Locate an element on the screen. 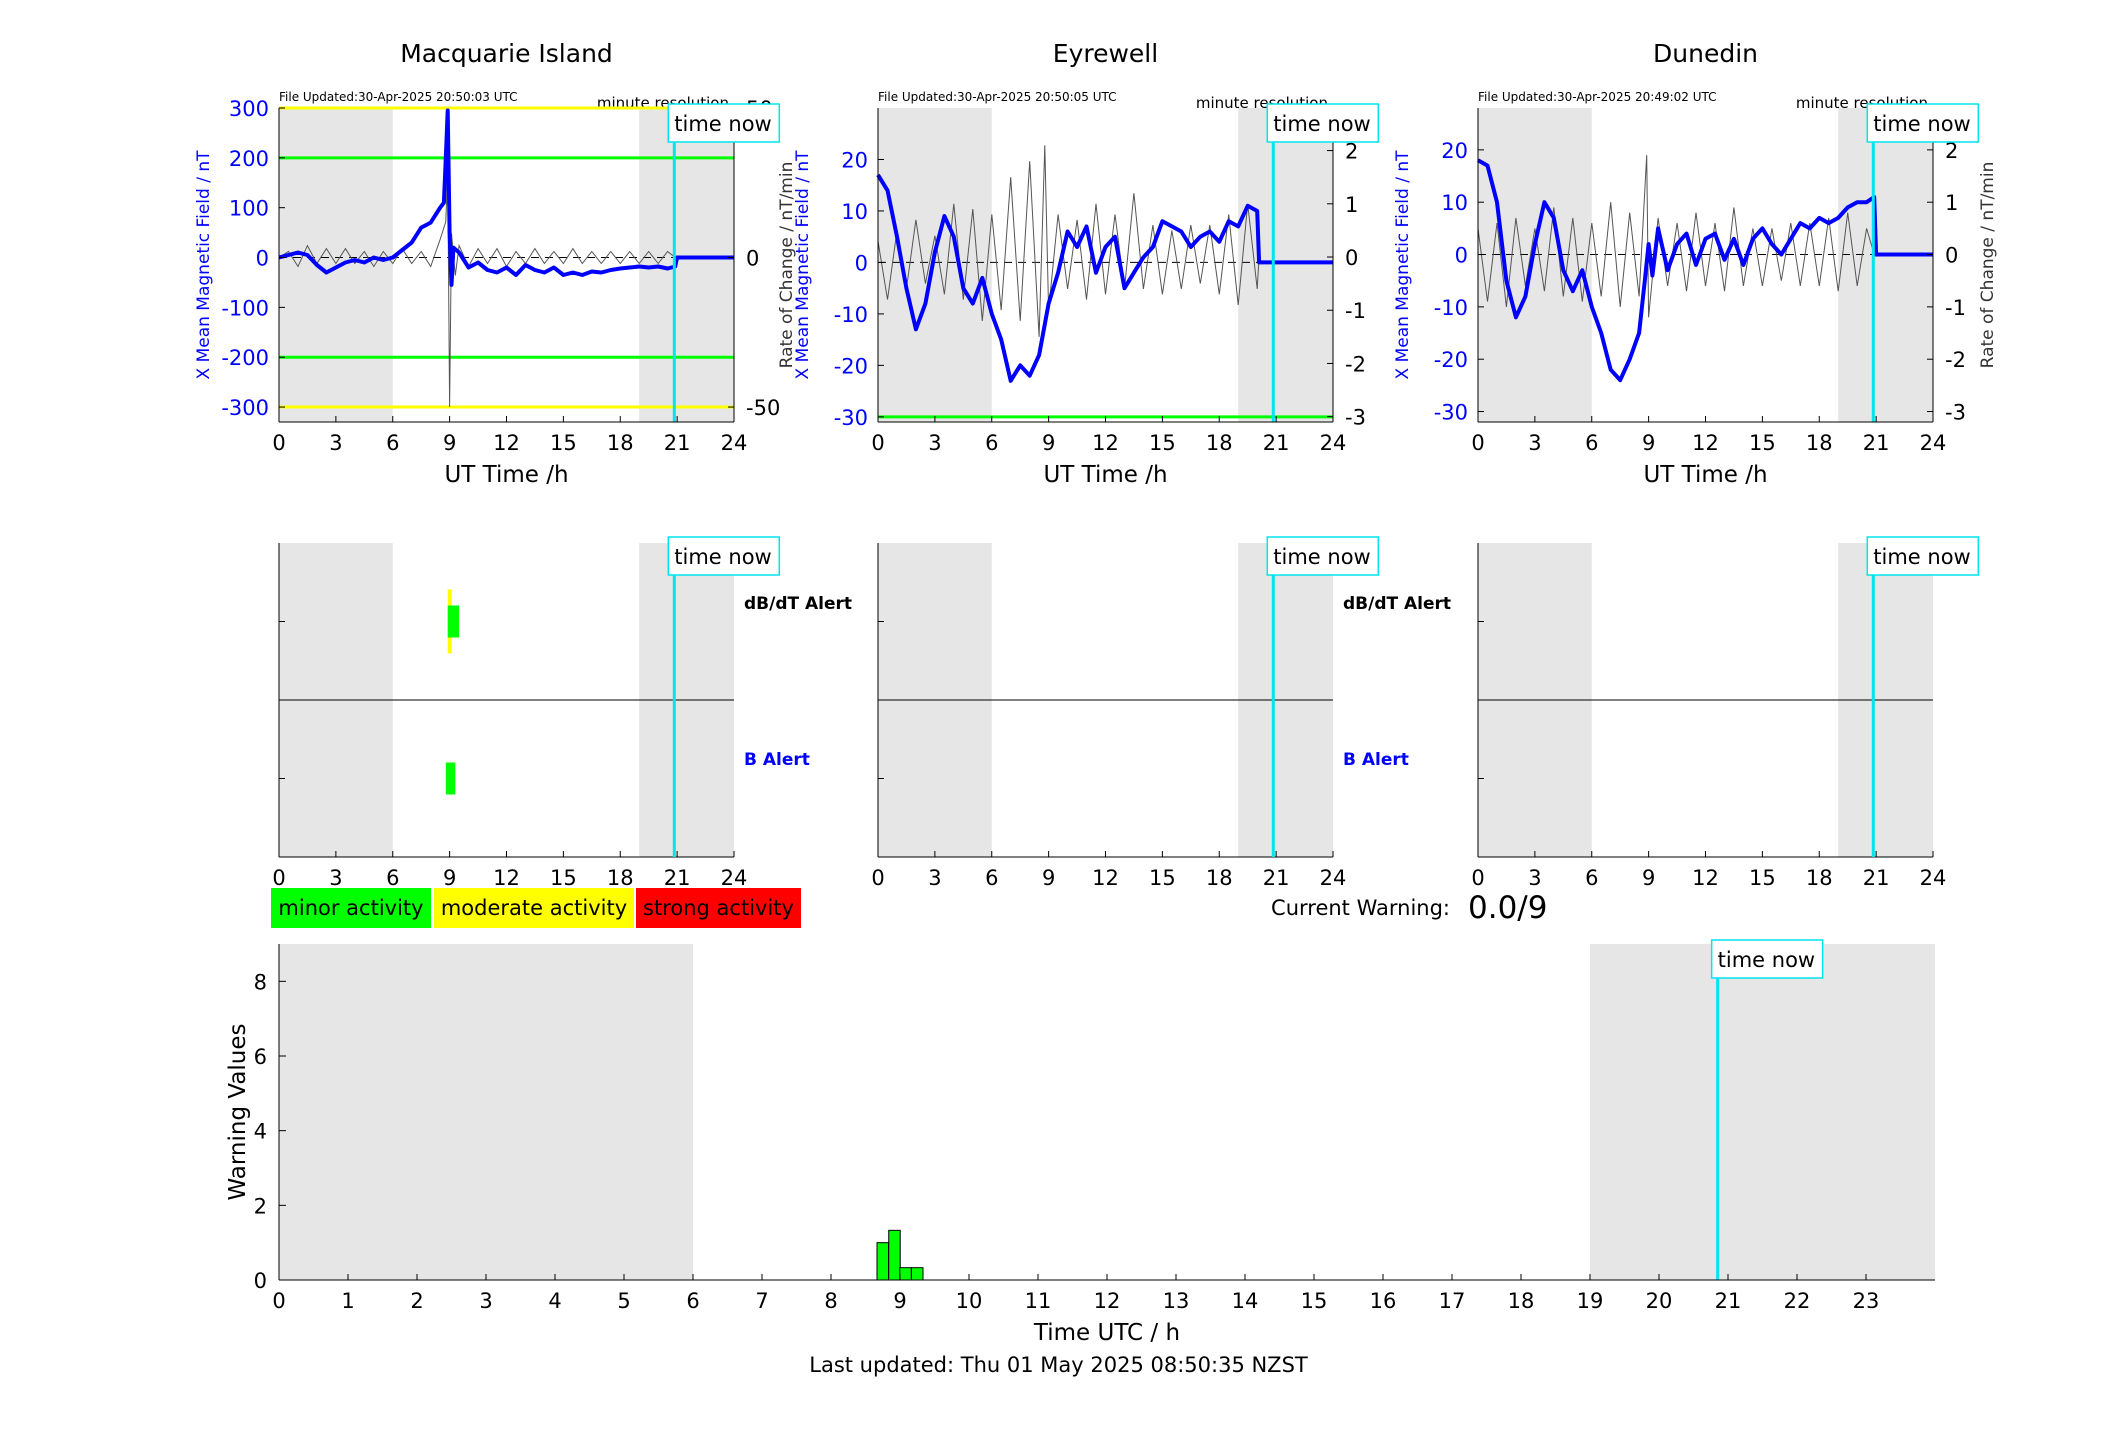 The height and width of the screenshot is (1437, 2117). alert-panel-1: 0 3 6 9 12 15 18 21 24 time now dB/dT Alert B Alert is located at coordinates (562, 713).